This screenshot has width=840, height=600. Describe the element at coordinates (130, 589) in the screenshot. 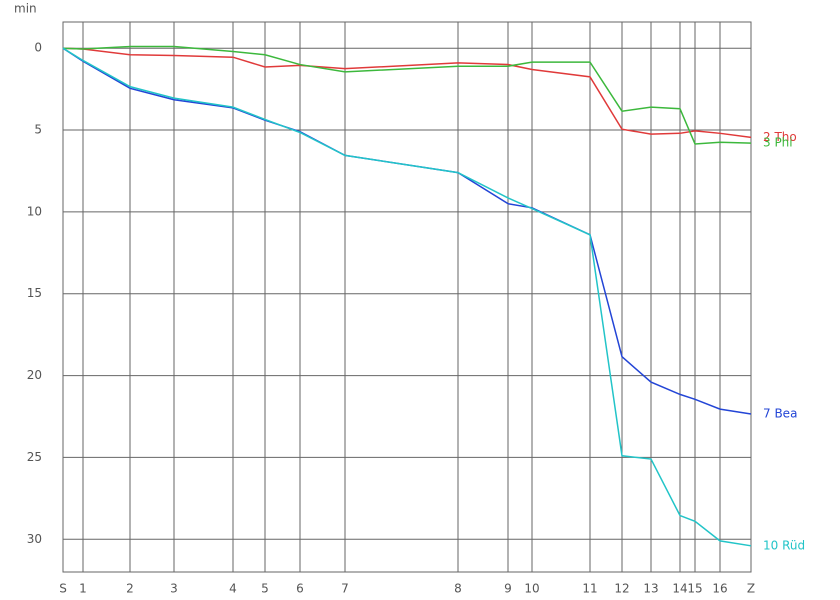

I see `x-tick-label: 2` at that location.